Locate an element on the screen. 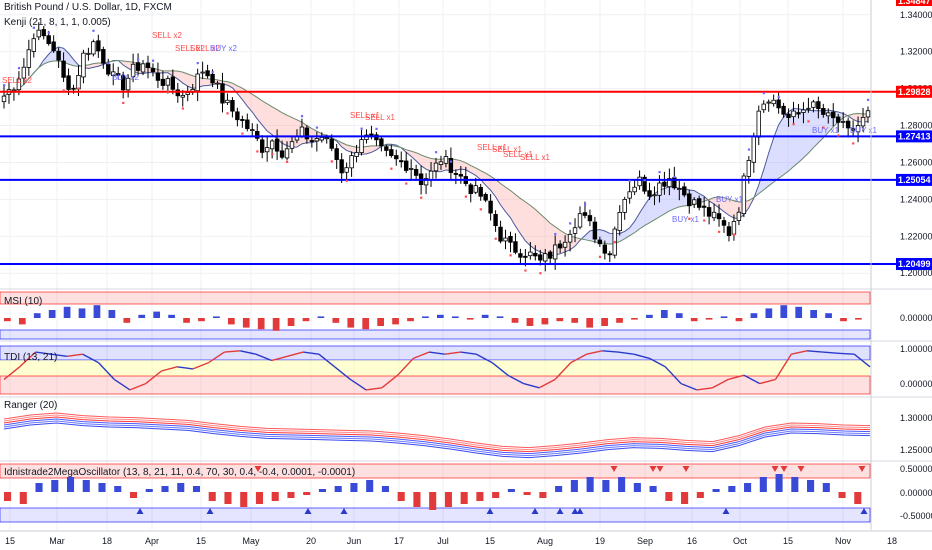  msi-pane-title: MSI (10) is located at coordinates (23, 301).